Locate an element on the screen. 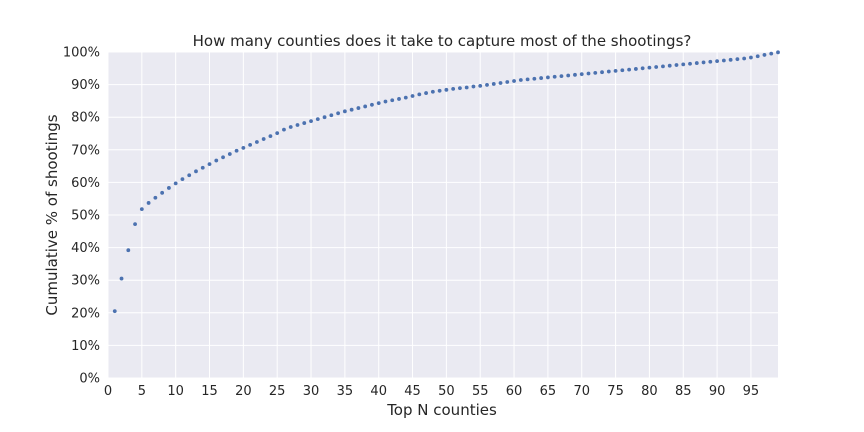 The width and height of the screenshot is (864, 432). y-tick-label: 50% is located at coordinates (85, 216).